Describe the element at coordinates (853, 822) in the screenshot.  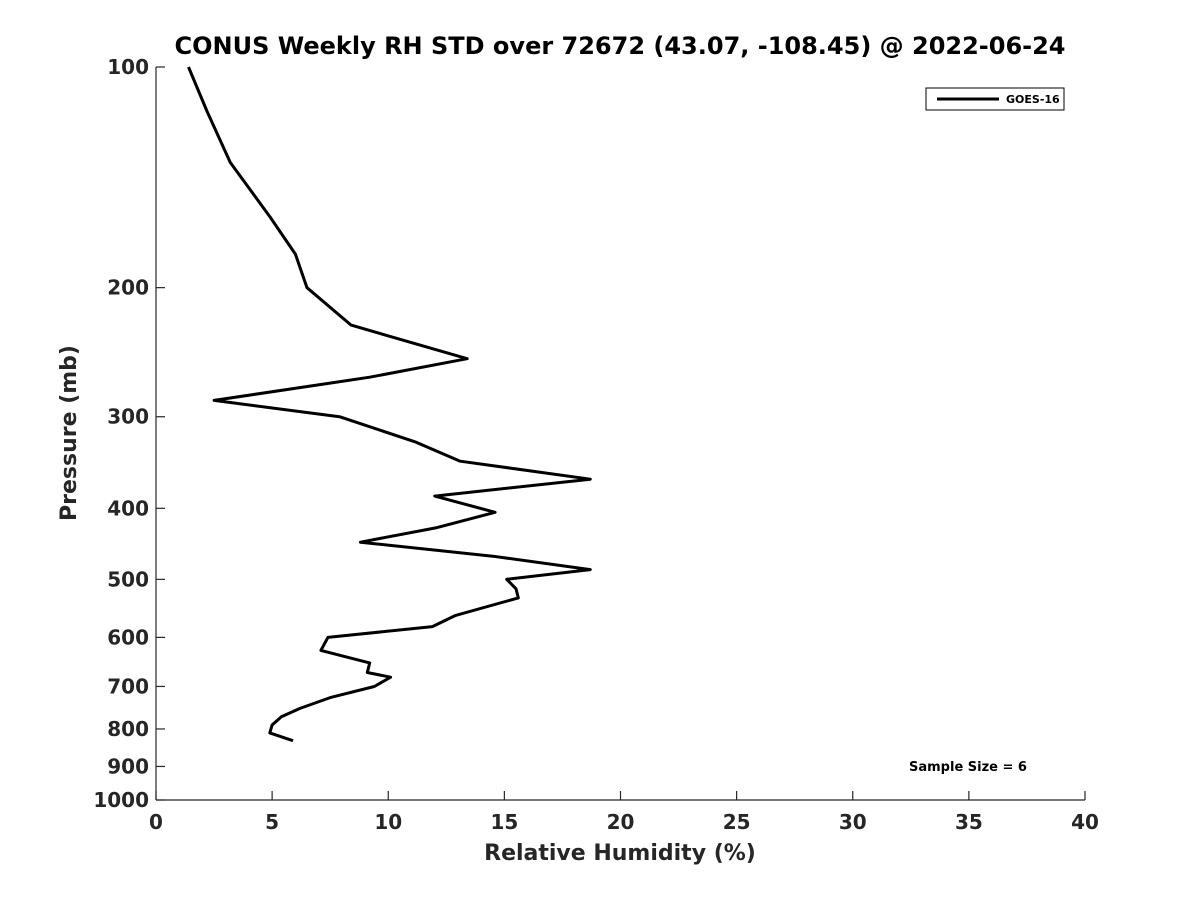
I see `x-tick-label: 30` at that location.